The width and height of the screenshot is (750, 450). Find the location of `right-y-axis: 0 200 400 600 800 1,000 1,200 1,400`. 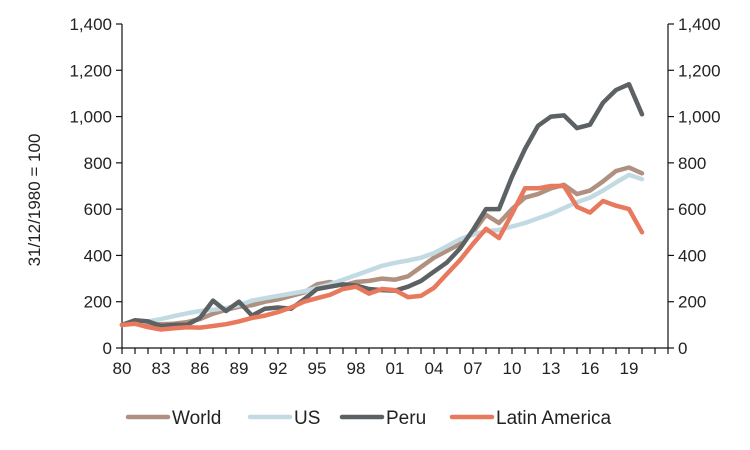

right-y-axis: 0 200 400 600 800 1,000 1,200 1,400 is located at coordinates (694, 186).